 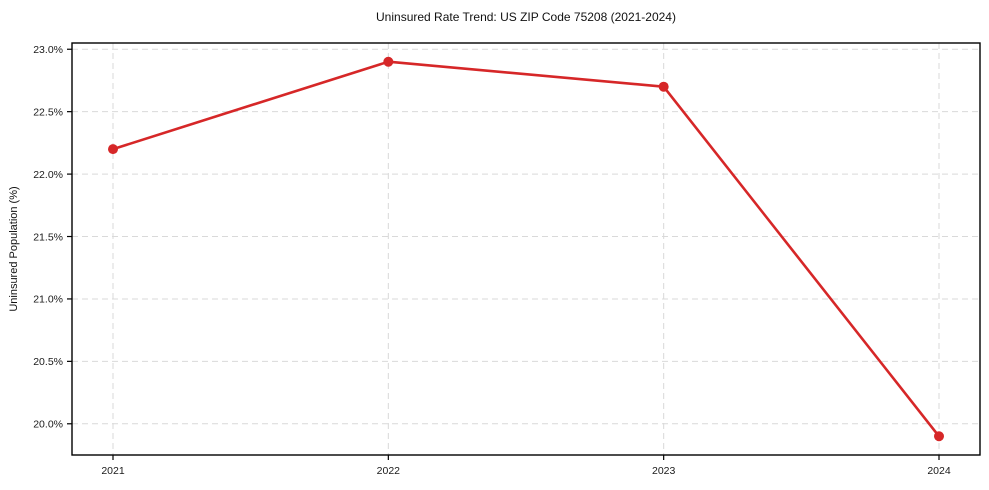 What do you see at coordinates (664, 471) in the screenshot?
I see `x-tick-label: 2023` at bounding box center [664, 471].